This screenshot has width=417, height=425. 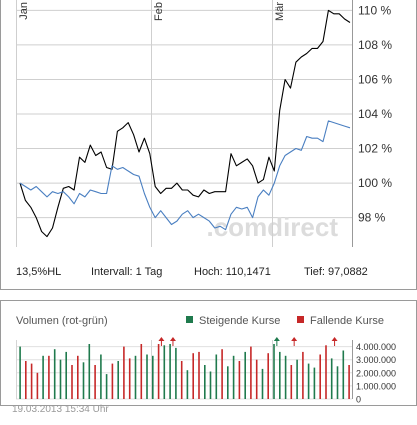 What do you see at coordinates (127, 272) in the screenshot?
I see `stat-intervall: Intervall: 1 Tag` at bounding box center [127, 272].